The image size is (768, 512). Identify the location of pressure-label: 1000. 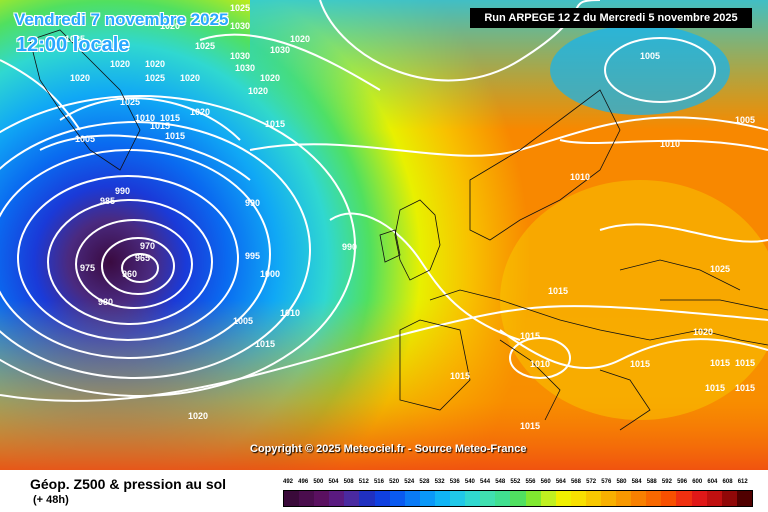
(270, 274).